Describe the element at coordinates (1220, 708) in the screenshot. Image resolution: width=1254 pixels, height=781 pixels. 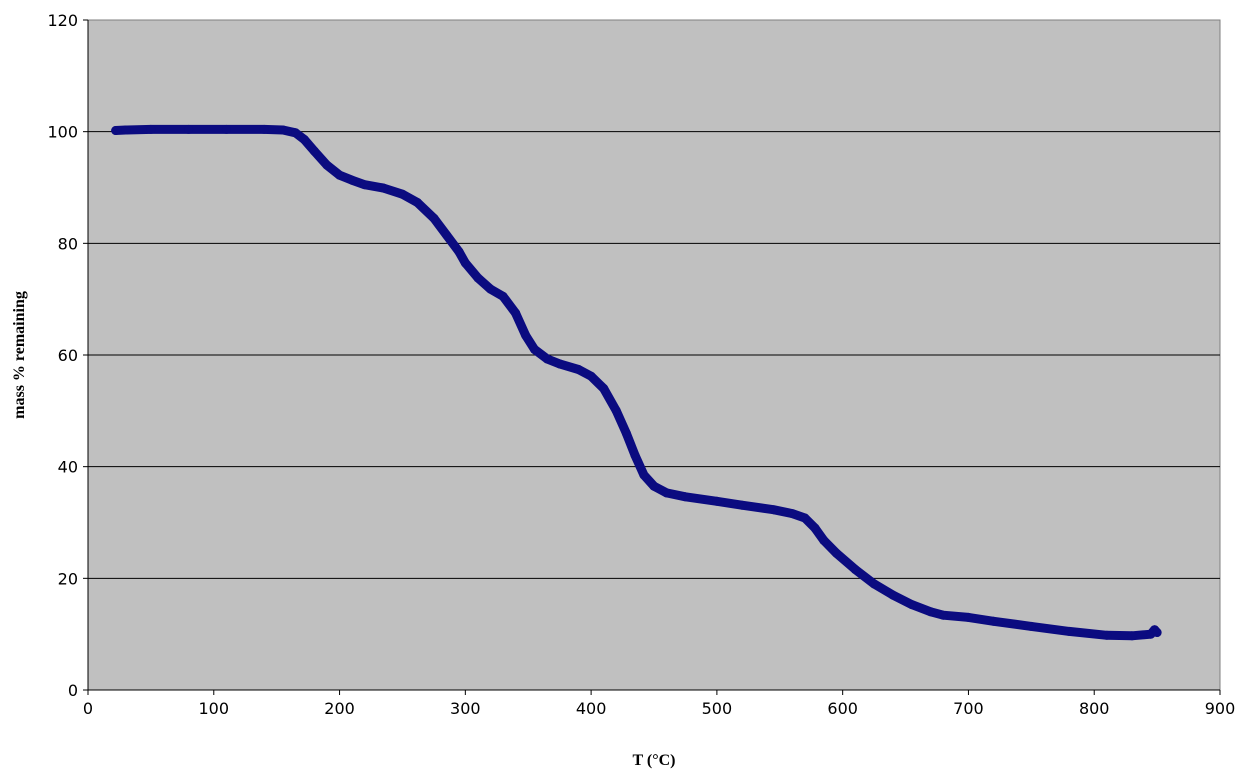
I see `x-tick-label: 900` at that location.